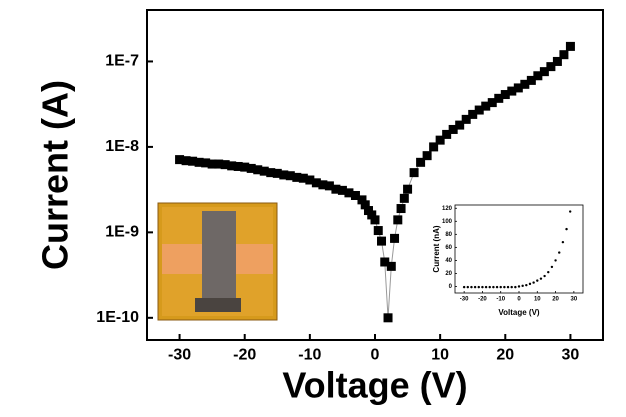 The height and width of the screenshot is (417, 626). Describe the element at coordinates (447, 222) in the screenshot. I see `y-tick-label: 100` at that location.